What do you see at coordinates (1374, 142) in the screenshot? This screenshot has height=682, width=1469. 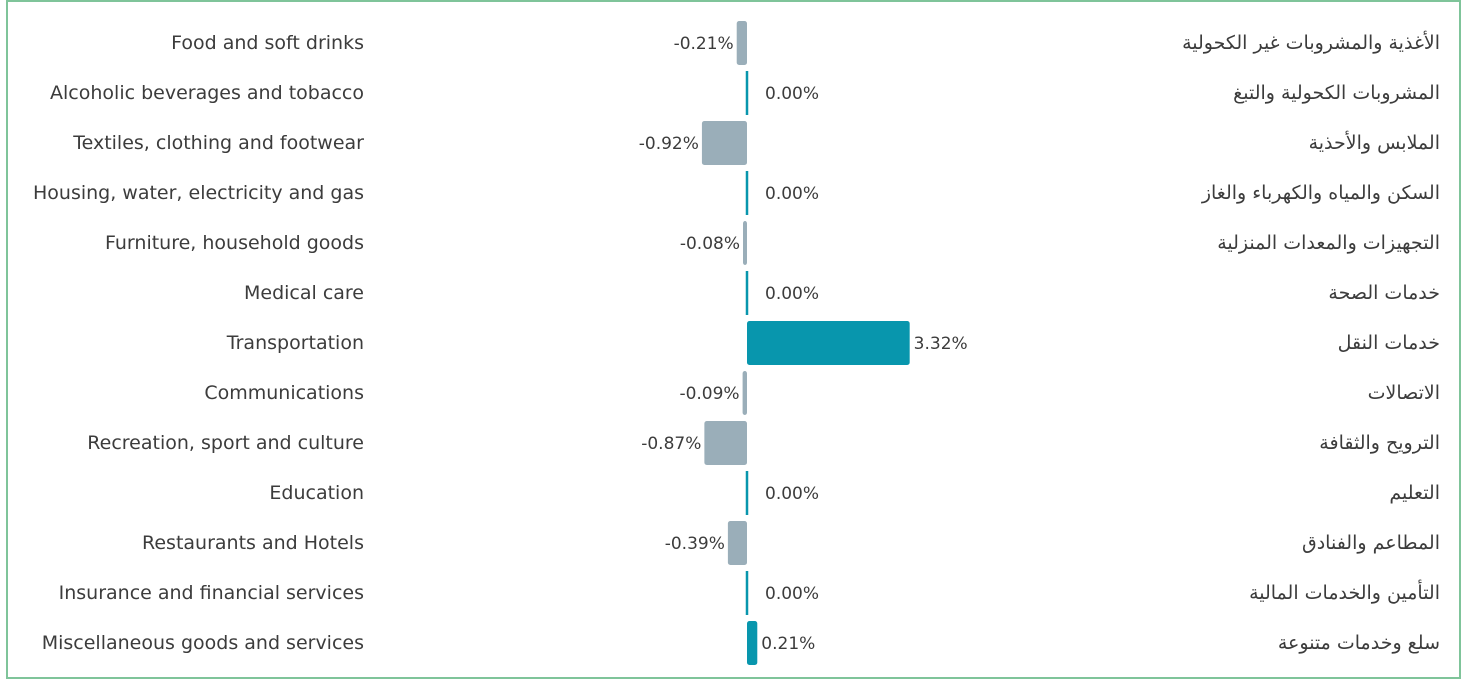 I see `category-label-ar: الملابس والأحذية` at bounding box center [1374, 142].